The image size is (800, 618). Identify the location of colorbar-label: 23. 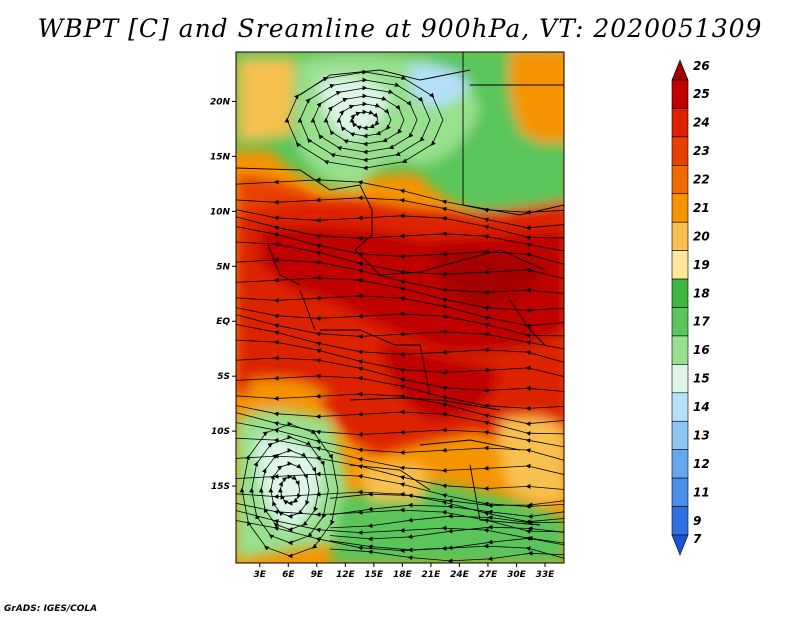
(701, 151).